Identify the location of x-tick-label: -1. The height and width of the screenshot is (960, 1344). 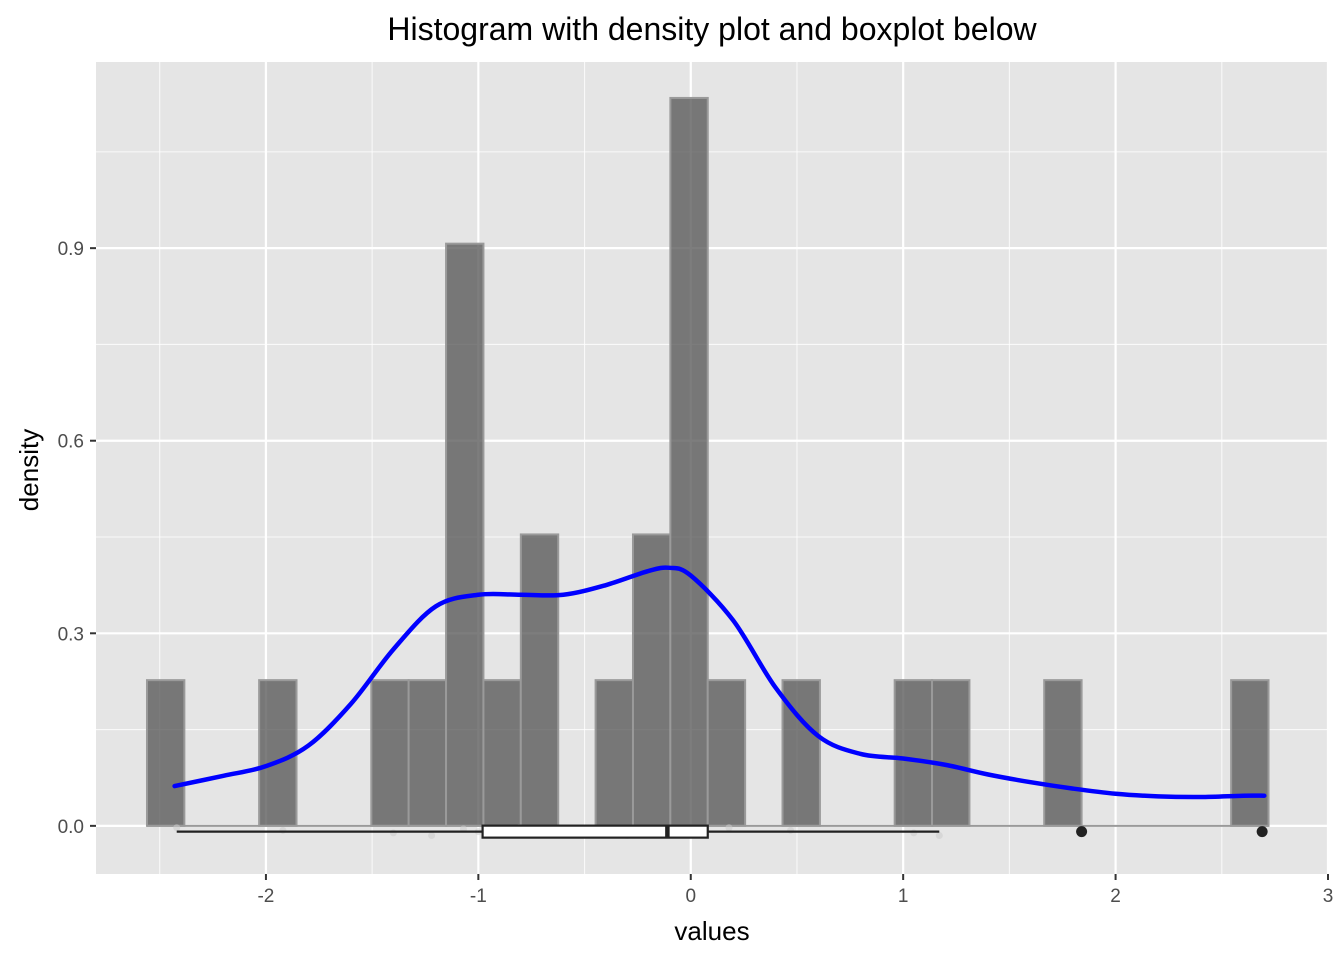
(478, 896).